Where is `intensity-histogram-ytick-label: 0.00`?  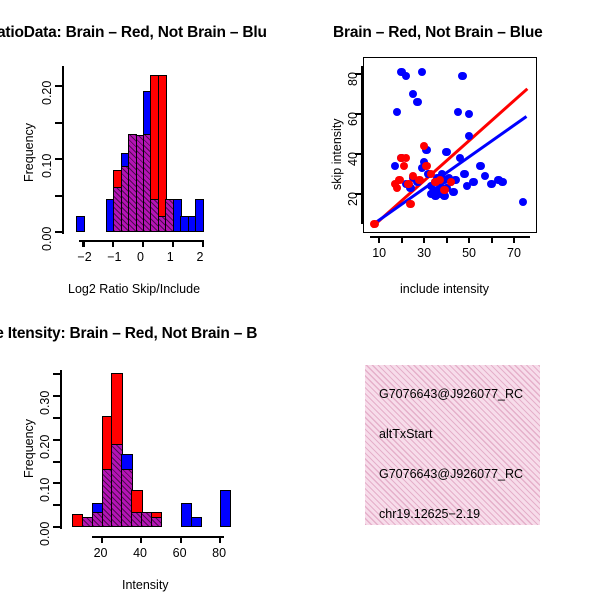
intensity-histogram-ytick-label: 0.00 is located at coordinates (45, 533).